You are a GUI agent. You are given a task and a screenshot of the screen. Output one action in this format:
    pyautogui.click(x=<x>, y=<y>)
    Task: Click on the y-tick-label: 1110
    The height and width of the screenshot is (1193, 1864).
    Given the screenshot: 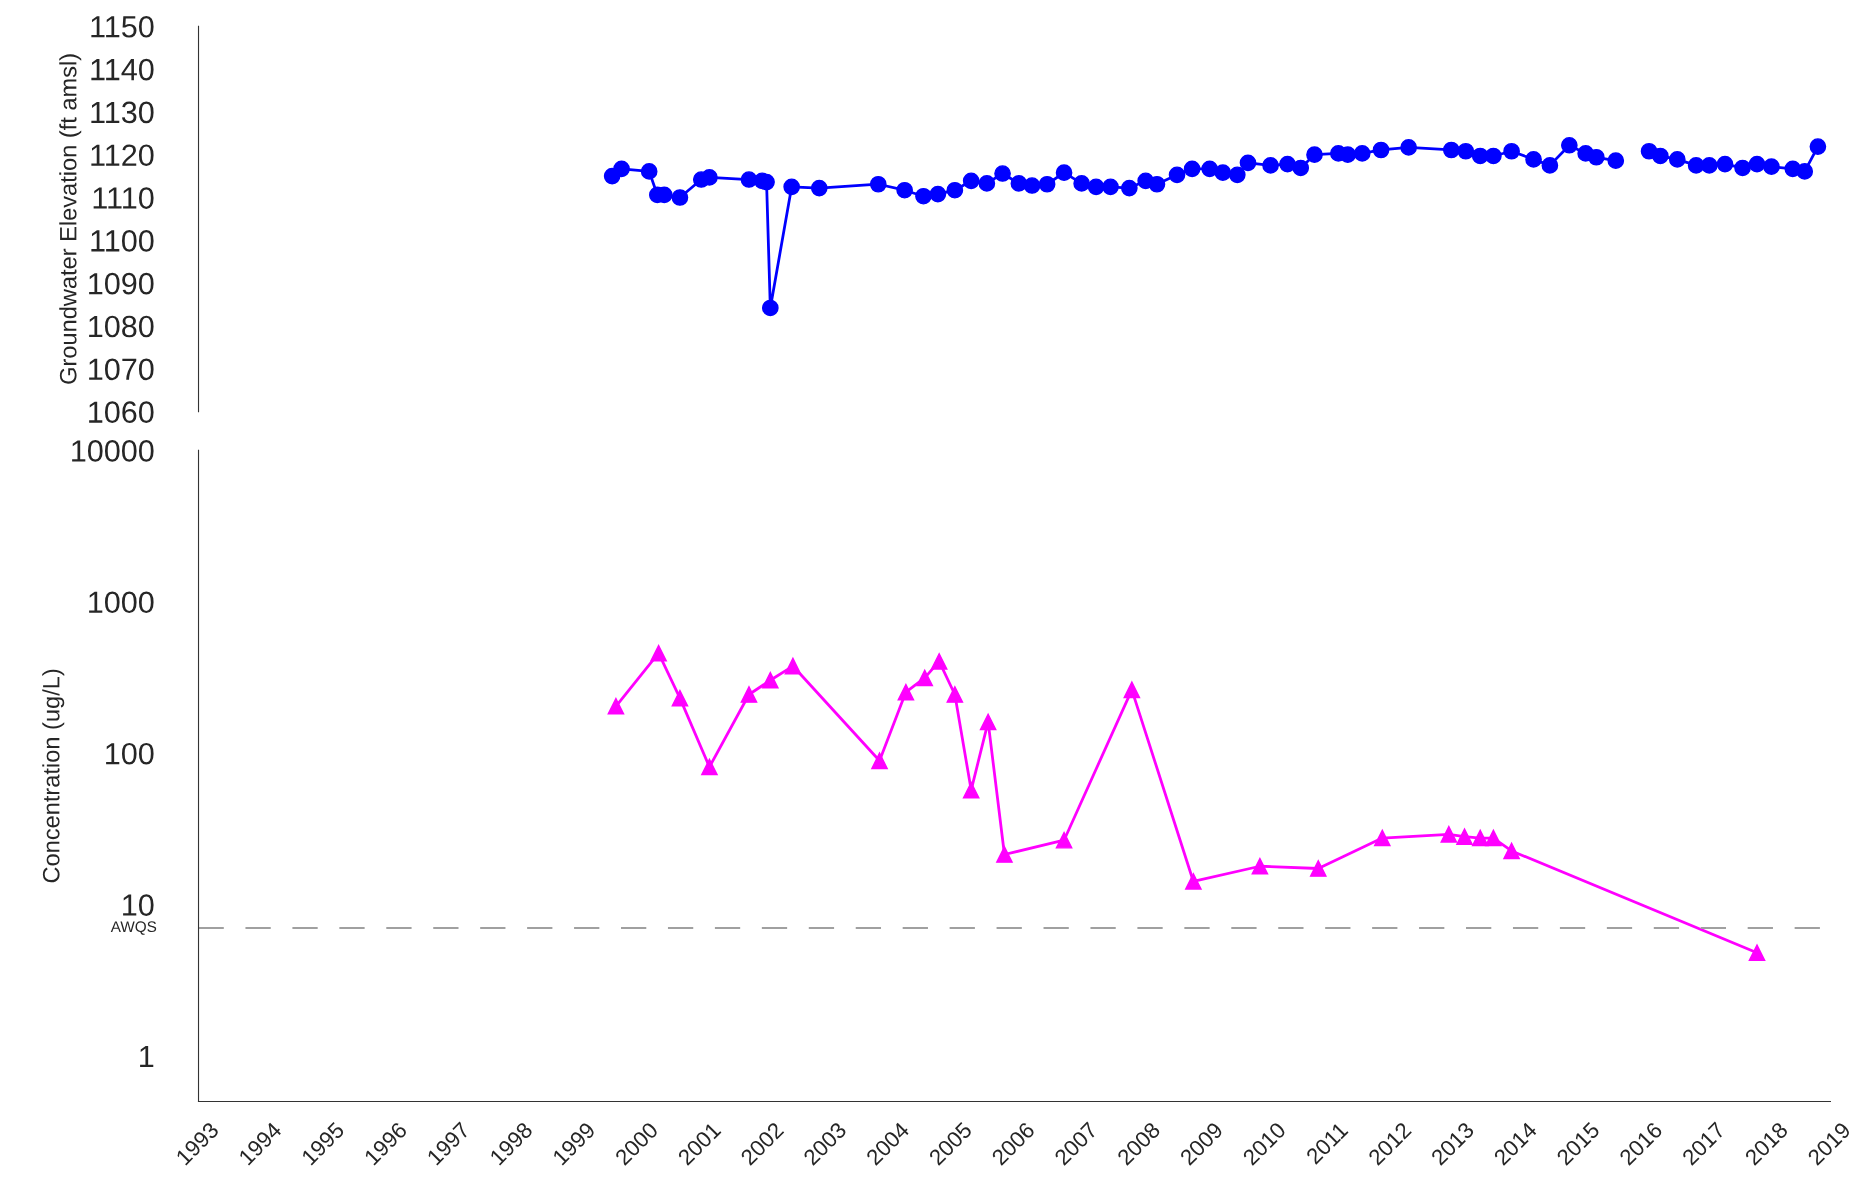 What is the action you would take?
    pyautogui.click(x=123, y=198)
    